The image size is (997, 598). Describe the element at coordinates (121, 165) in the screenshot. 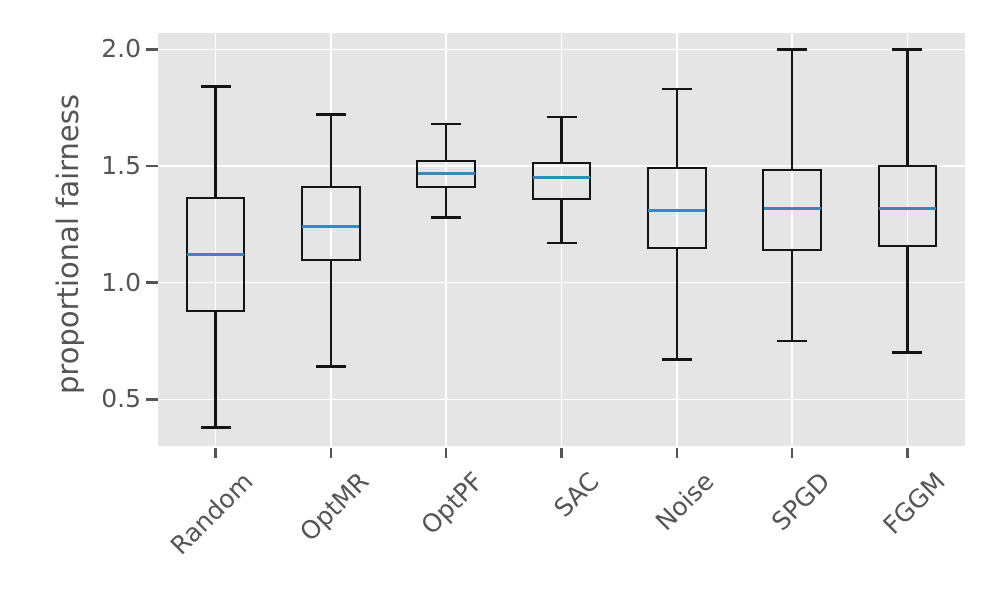

I see `y-tick-label: 1.5` at that location.